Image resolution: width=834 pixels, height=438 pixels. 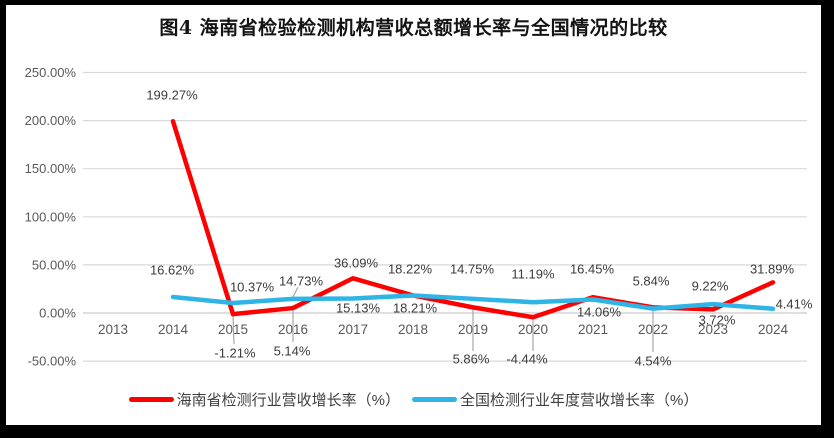 What do you see at coordinates (579, 400) in the screenshot?
I see `legend-label-national: 全国检测行业年度营收增长率（%）` at bounding box center [579, 400].